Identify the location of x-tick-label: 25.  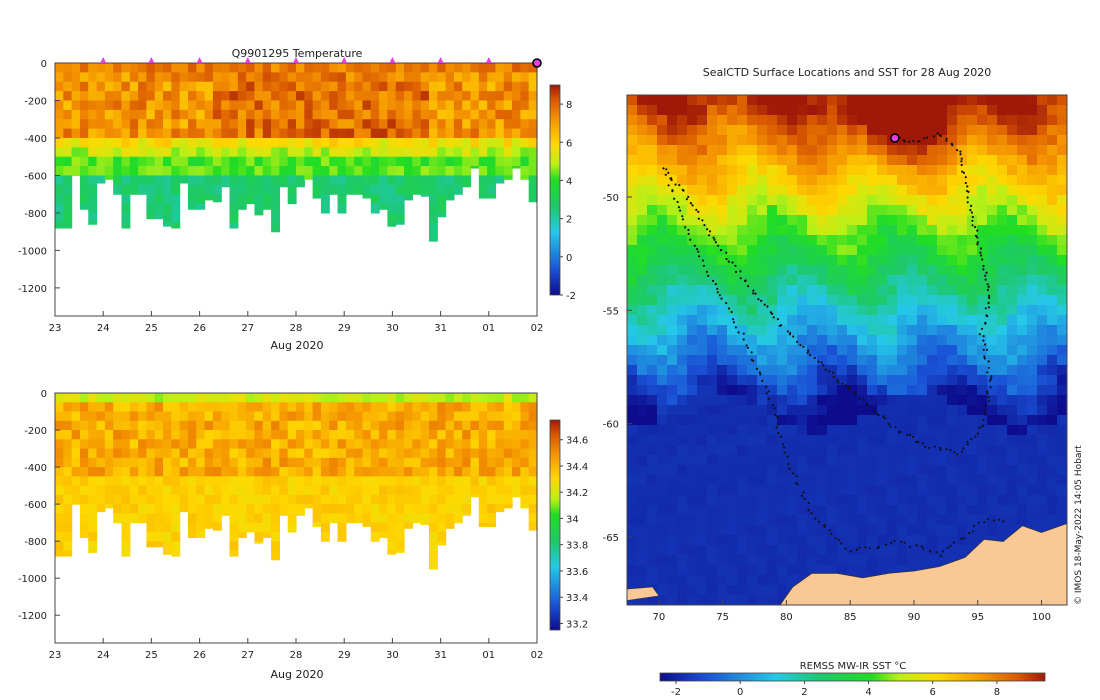
(151, 655).